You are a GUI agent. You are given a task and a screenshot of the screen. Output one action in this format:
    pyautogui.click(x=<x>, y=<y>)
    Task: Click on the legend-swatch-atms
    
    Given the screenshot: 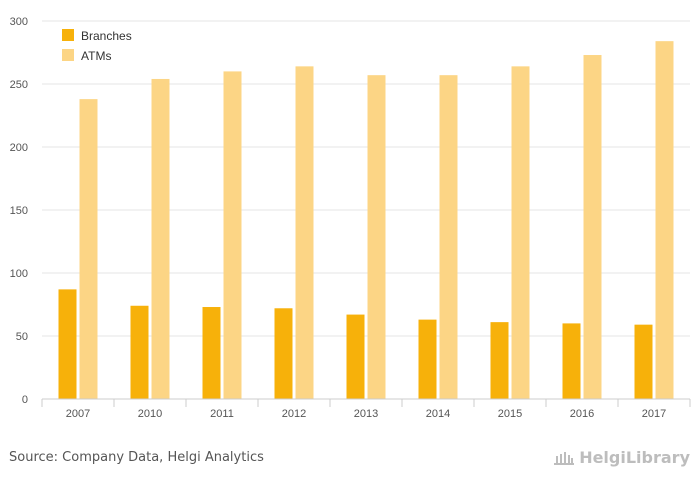 What is the action you would take?
    pyautogui.click(x=68, y=55)
    